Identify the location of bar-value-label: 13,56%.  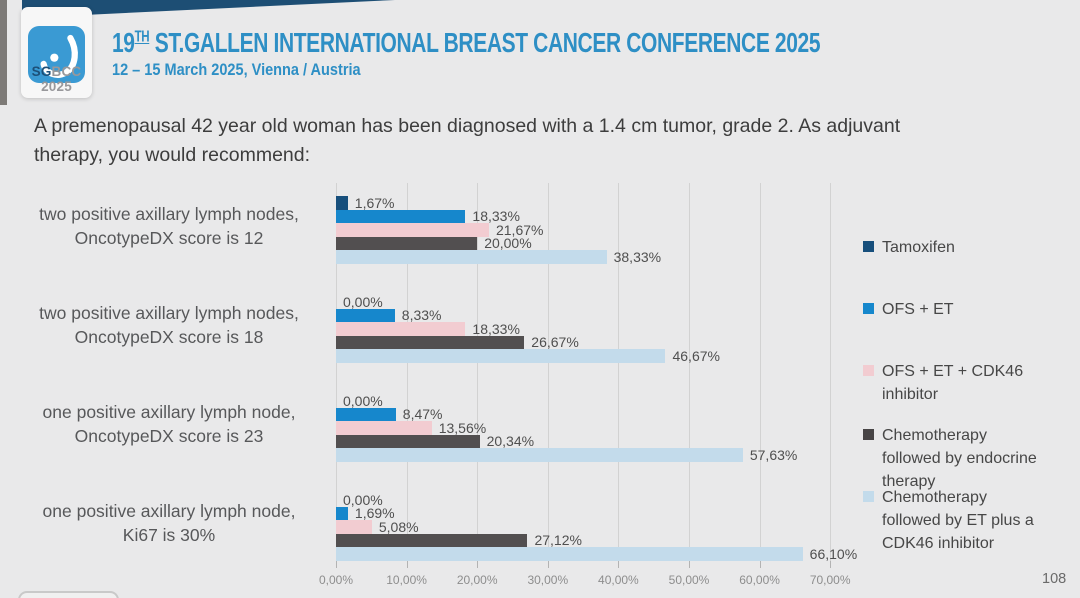
(462, 427).